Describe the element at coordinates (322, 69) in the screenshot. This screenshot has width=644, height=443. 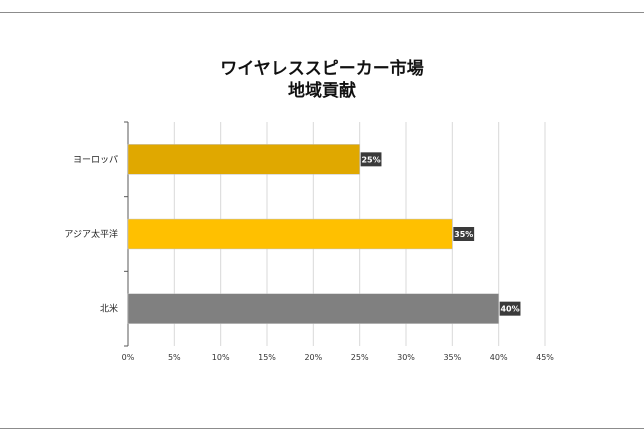
I see `chart-title-line1: ワイヤレススピーカー市場` at that location.